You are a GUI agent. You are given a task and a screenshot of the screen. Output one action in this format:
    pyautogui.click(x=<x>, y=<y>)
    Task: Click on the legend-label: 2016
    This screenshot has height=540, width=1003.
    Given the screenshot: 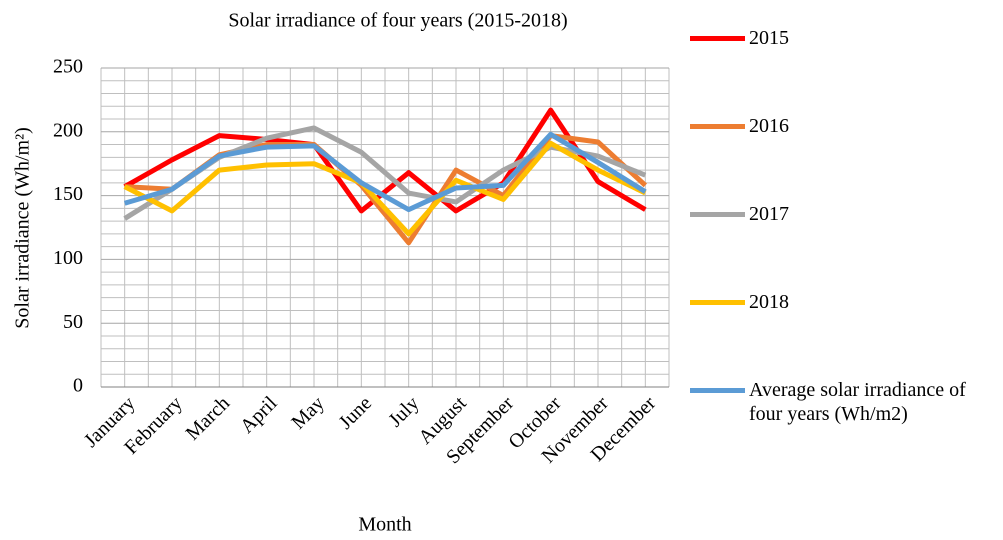 What is the action you would take?
    pyautogui.click(x=769, y=126)
    